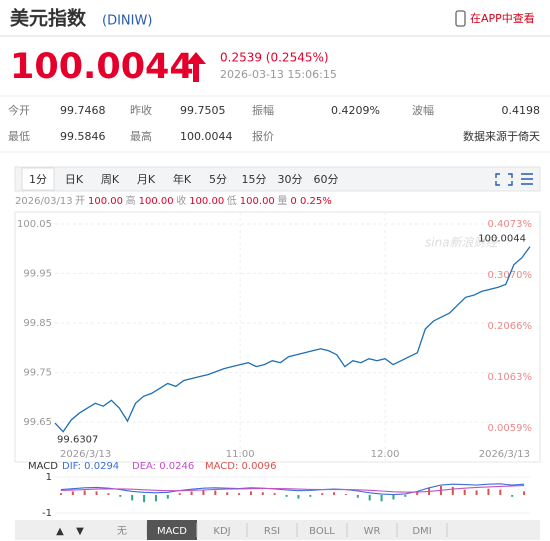 Image resolution: width=550 pixels, height=541 pixels. Describe the element at coordinates (80, 201) in the screenshot. I see `info-label: 开` at that location.